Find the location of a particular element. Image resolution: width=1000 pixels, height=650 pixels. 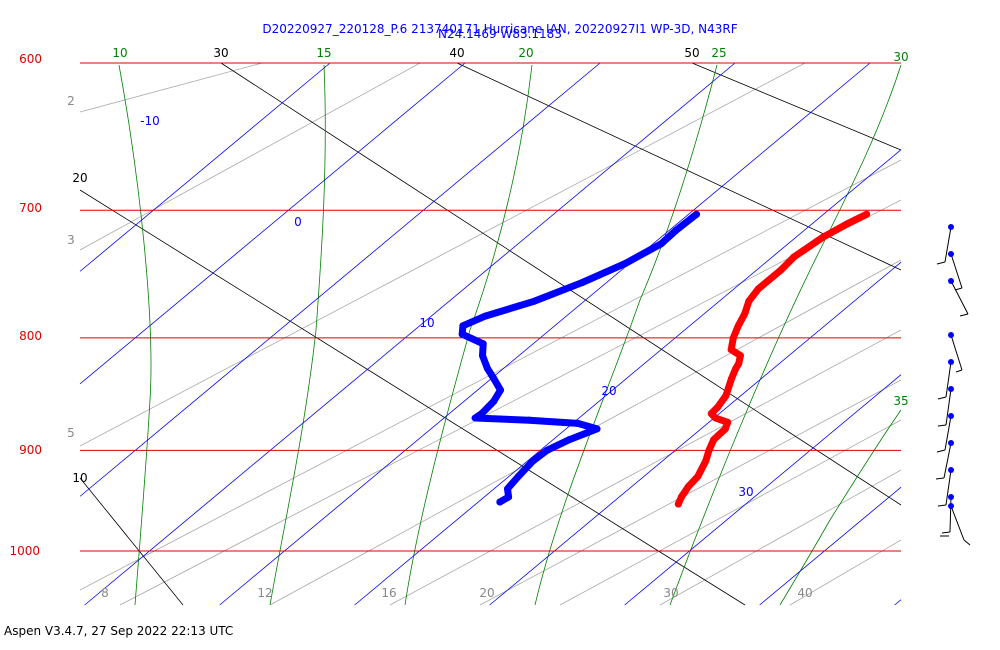

moist-adiabat-label: 35 is located at coordinates (900, 401).